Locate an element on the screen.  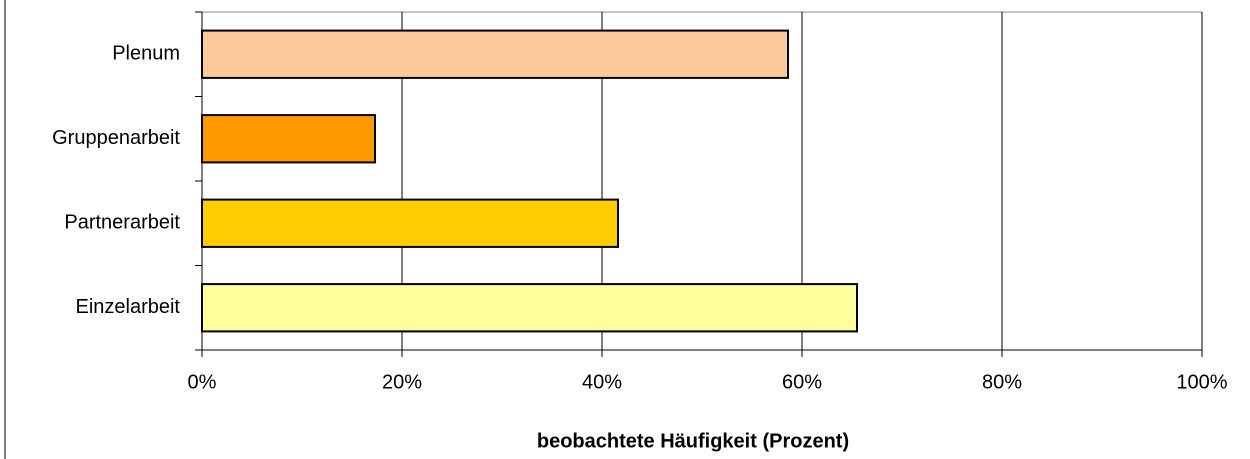
x-tick-label: 40% is located at coordinates (602, 382).